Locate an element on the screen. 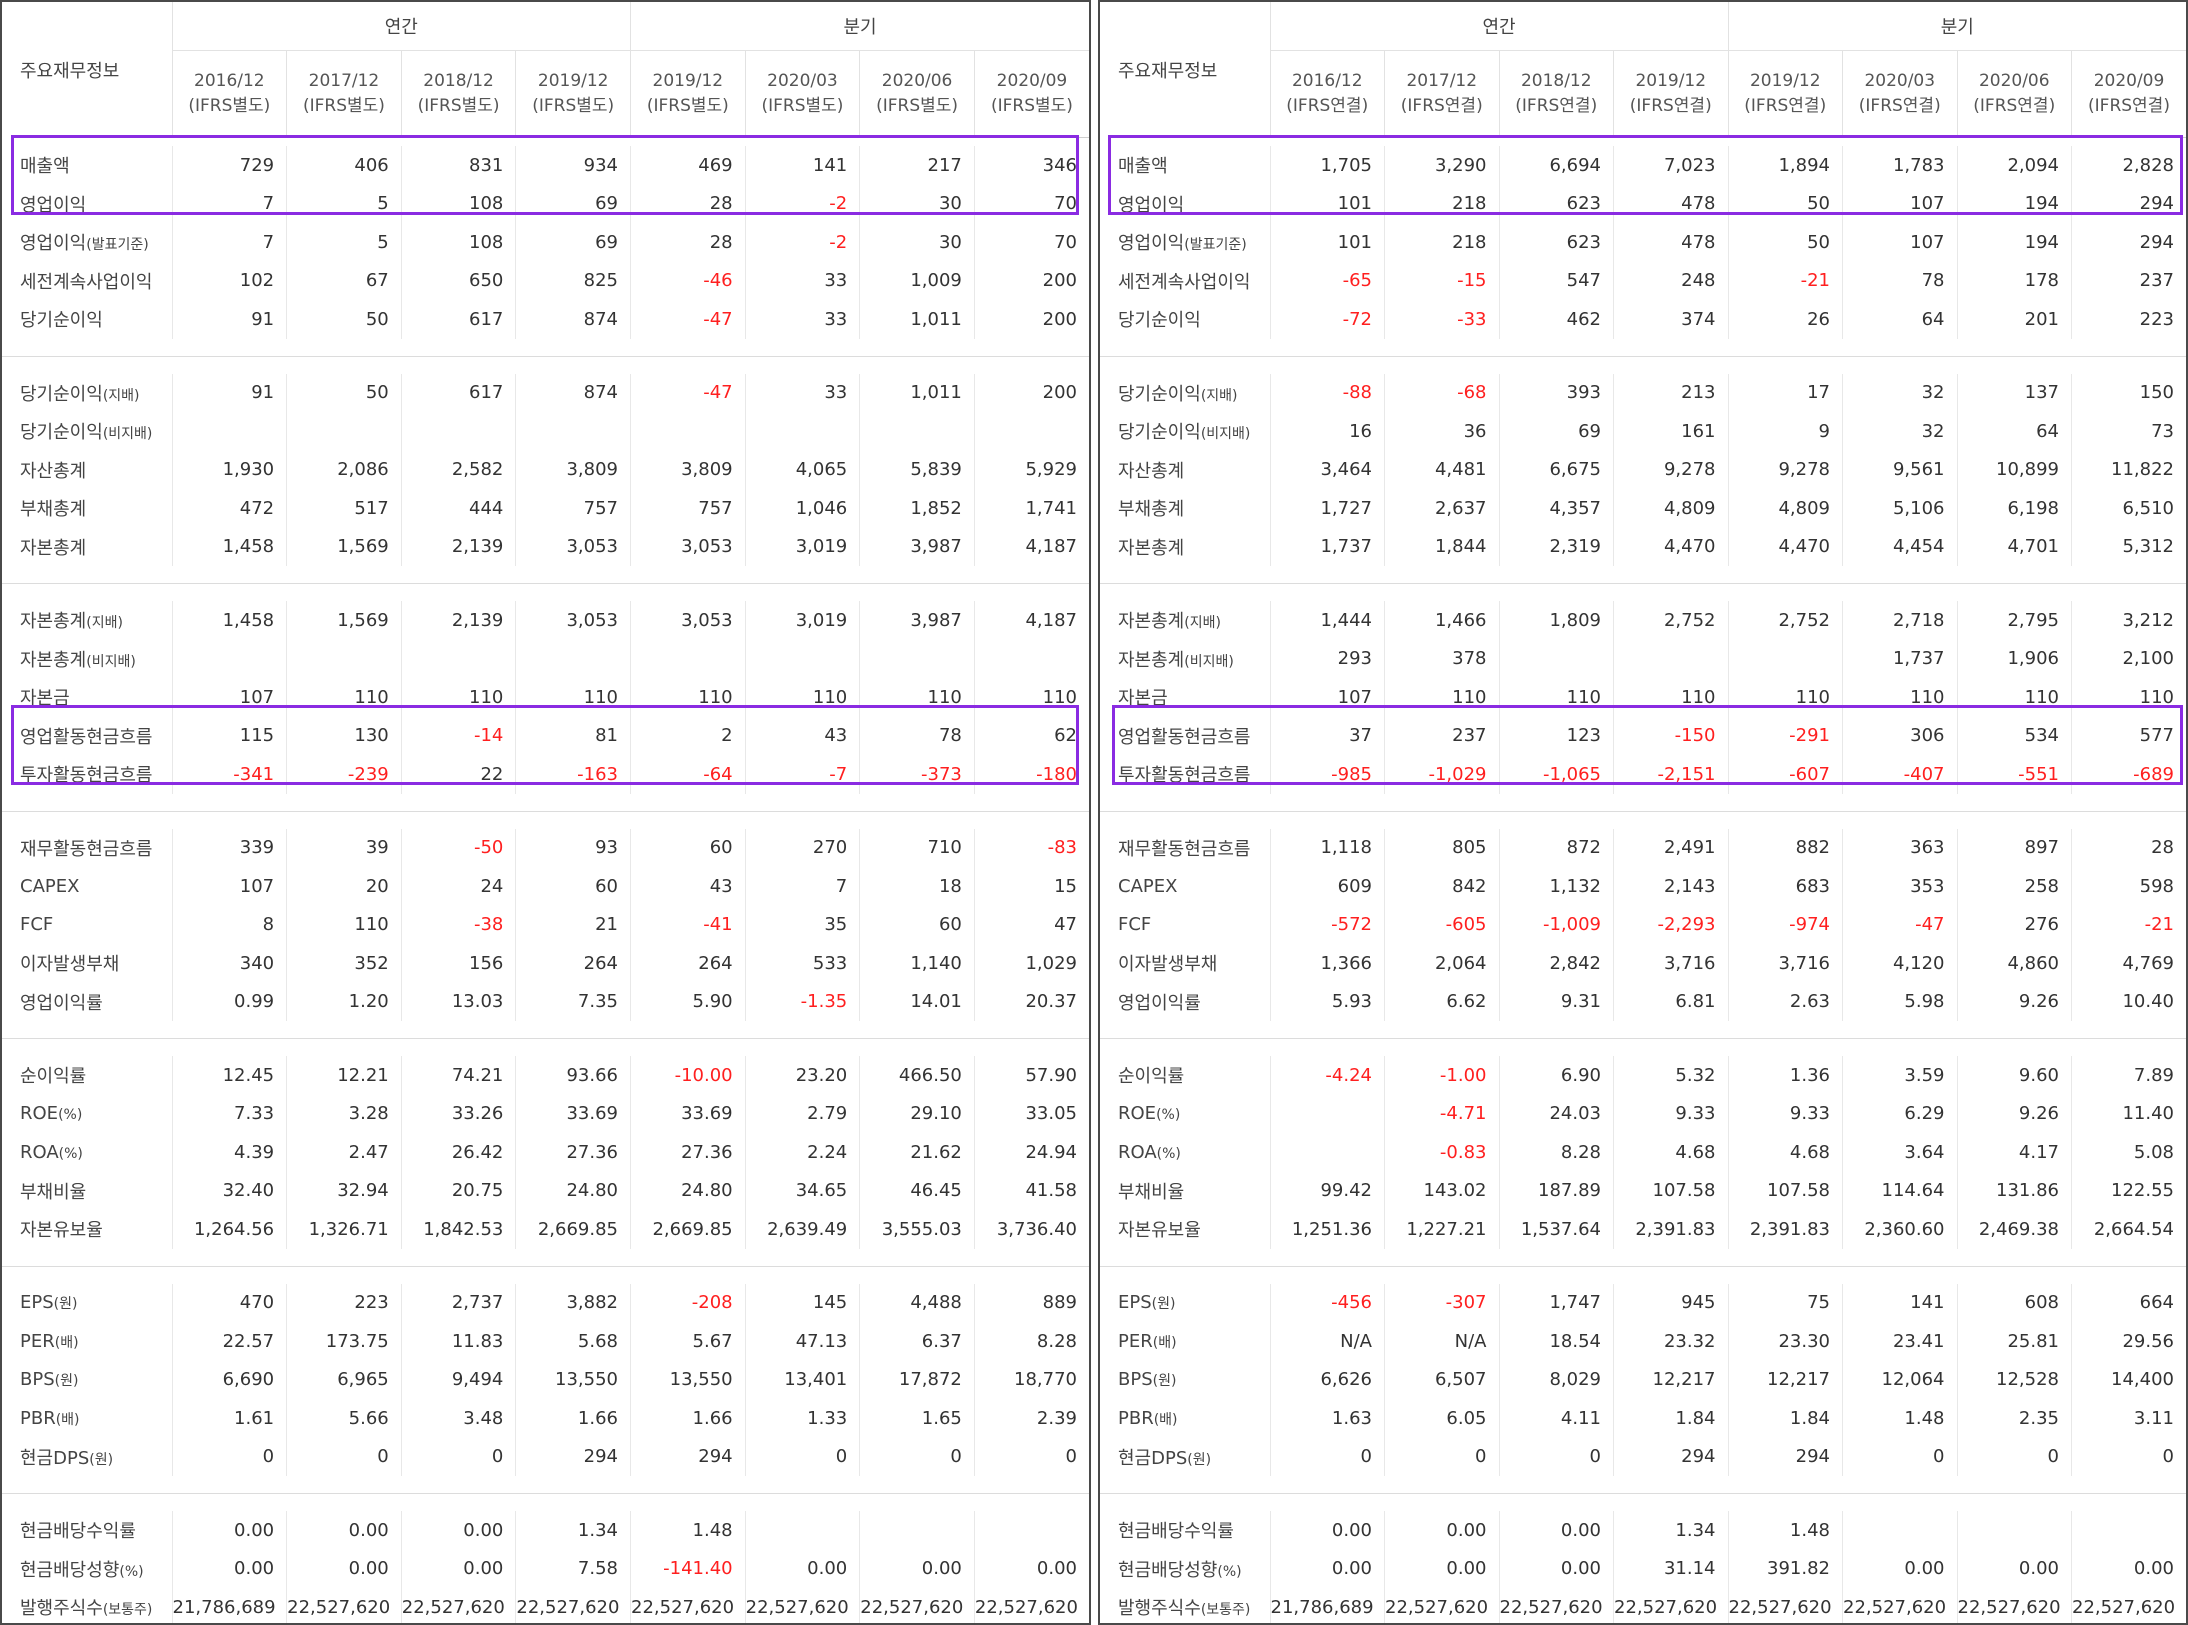 This screenshot has width=2188, height=1625. table-cell: -373 is located at coordinates (917, 774).